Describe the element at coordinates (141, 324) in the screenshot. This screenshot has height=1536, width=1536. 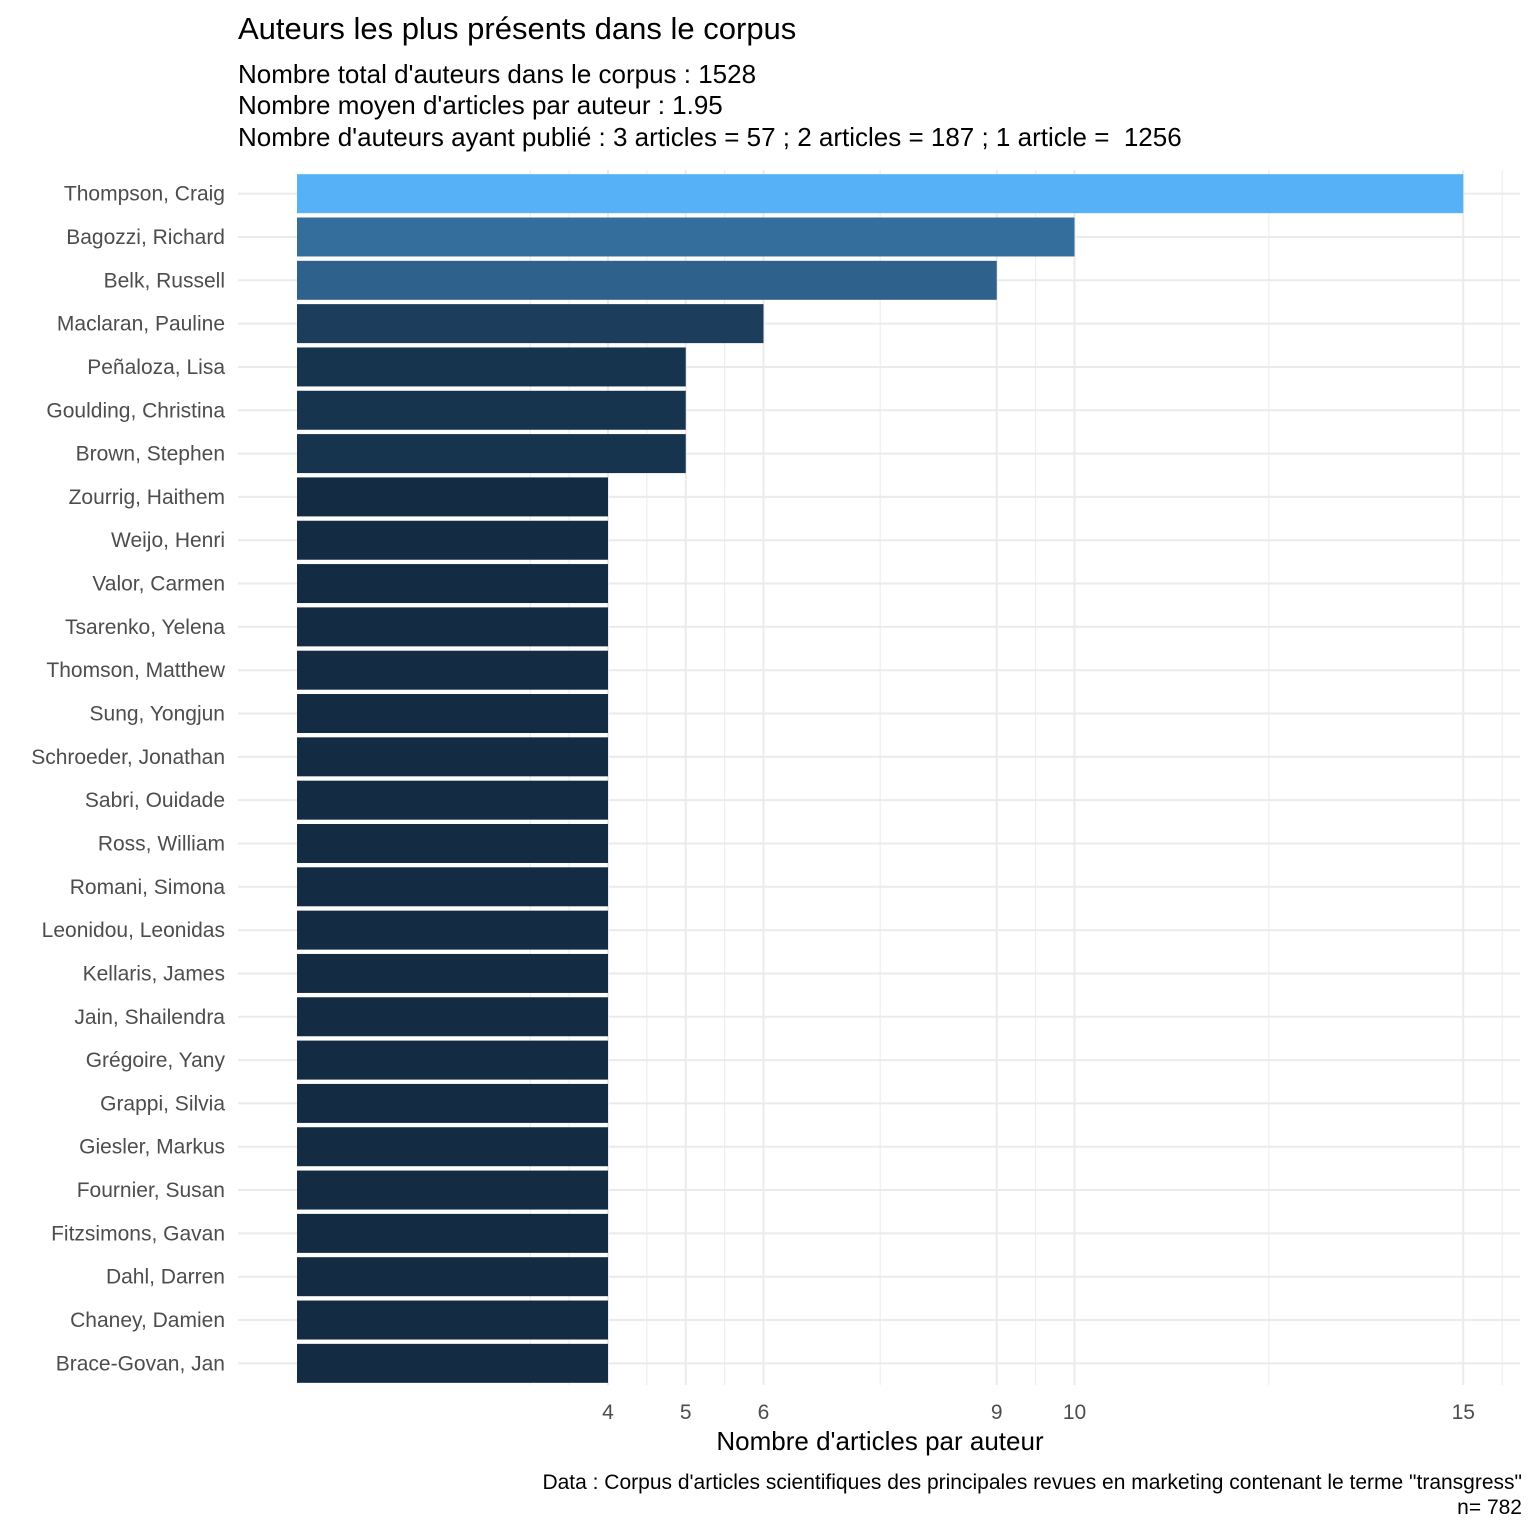
I see `y-tick-label: Maclaran, Pauline` at that location.